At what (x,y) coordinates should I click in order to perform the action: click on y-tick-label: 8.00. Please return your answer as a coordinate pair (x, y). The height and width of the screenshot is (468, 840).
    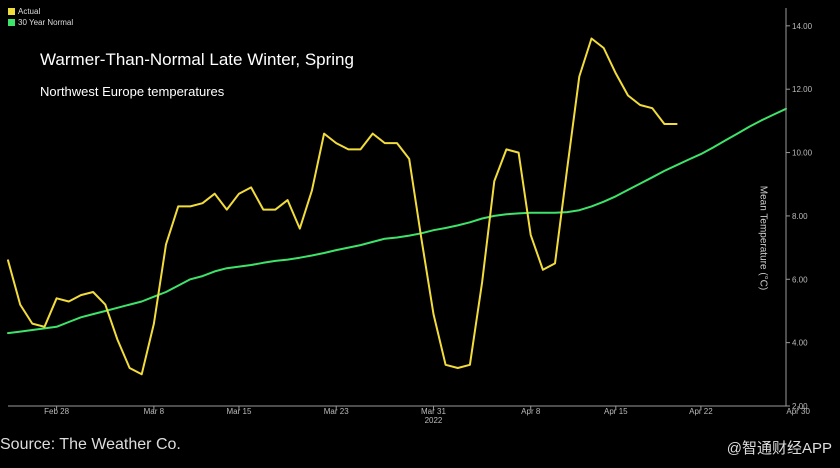
    Looking at the image, I should click on (800, 216).